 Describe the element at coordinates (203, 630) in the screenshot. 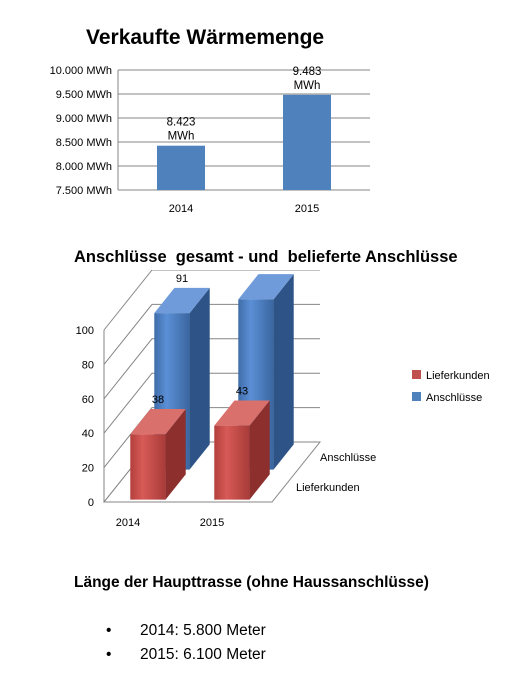

I see `list-item-text: 2014: 5.800 Meter` at that location.